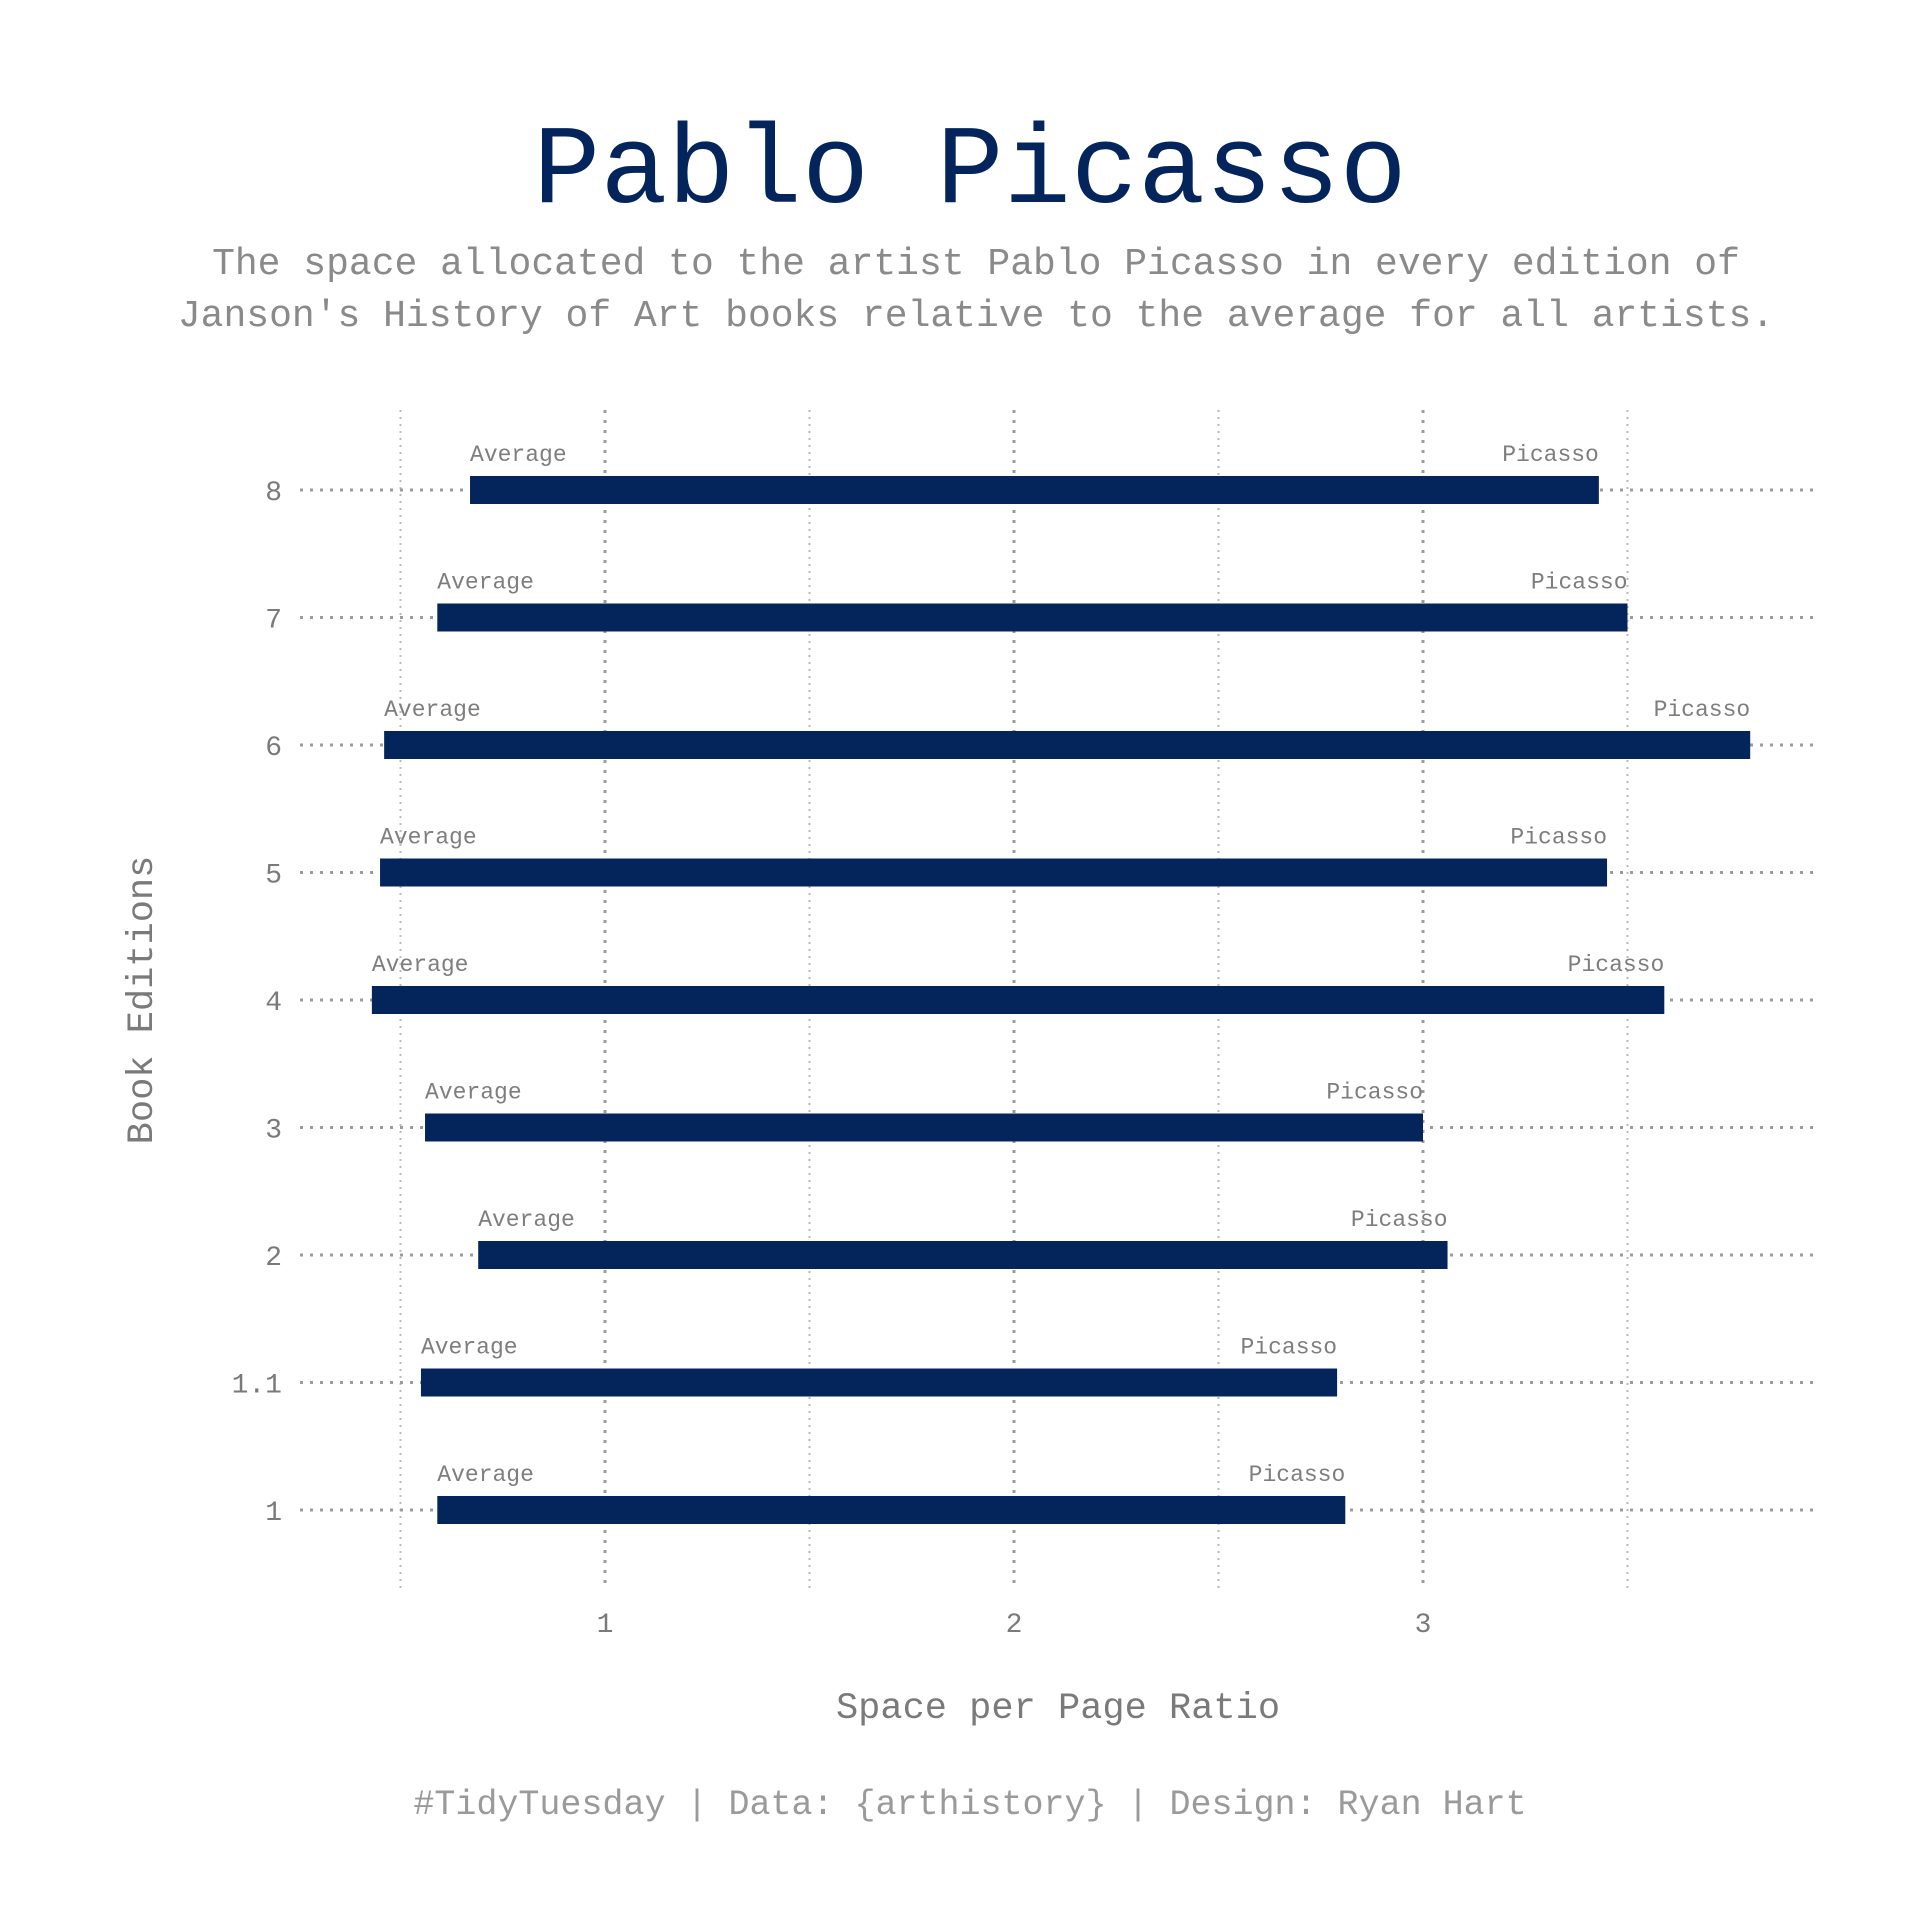 Image resolution: width=1920 pixels, height=1920 pixels. Describe the element at coordinates (970, 172) in the screenshot. I see `chart-title: Pablo Picasso` at that location.